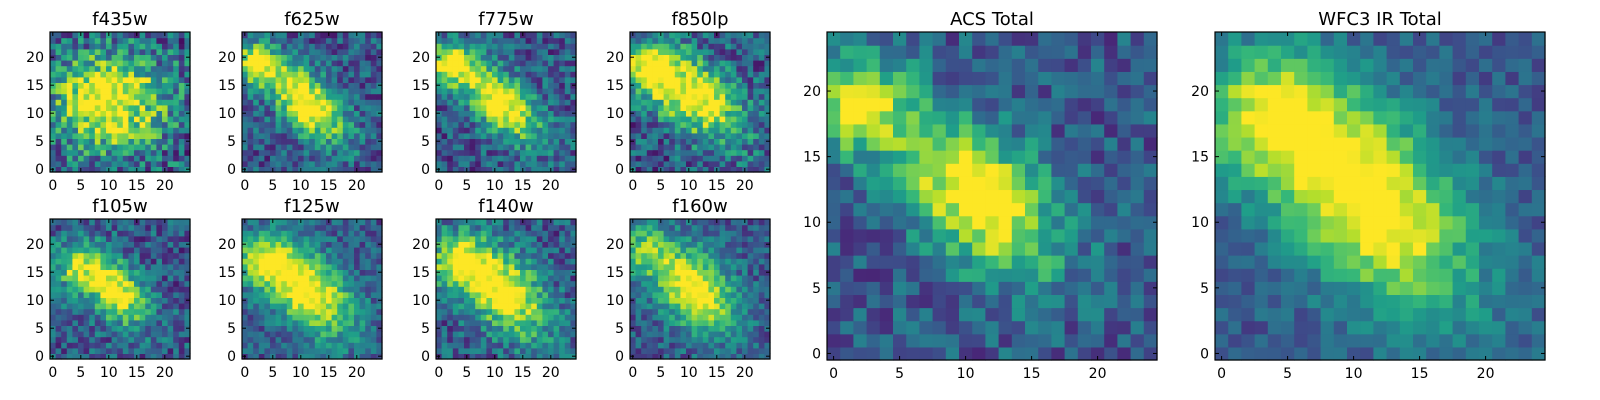 The width and height of the screenshot is (1600, 400). Describe the element at coordinates (632, 186) in the screenshot. I see `x-tick-label: 0` at that location.